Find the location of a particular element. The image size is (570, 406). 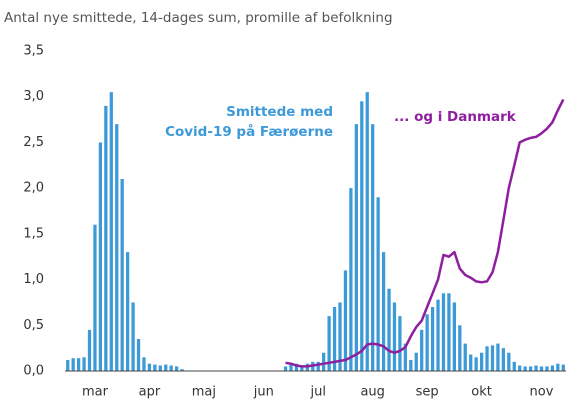

y-tick-label: 3,0 is located at coordinates (33, 96).